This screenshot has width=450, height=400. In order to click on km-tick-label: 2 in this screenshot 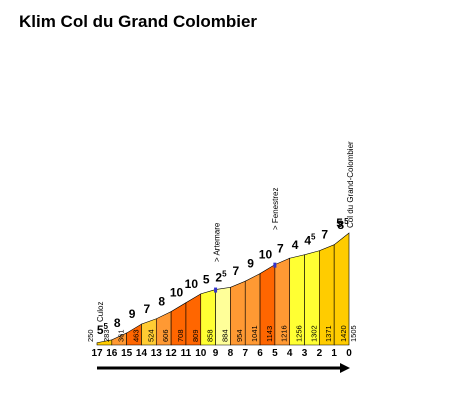, I will do `click(320, 353)`.